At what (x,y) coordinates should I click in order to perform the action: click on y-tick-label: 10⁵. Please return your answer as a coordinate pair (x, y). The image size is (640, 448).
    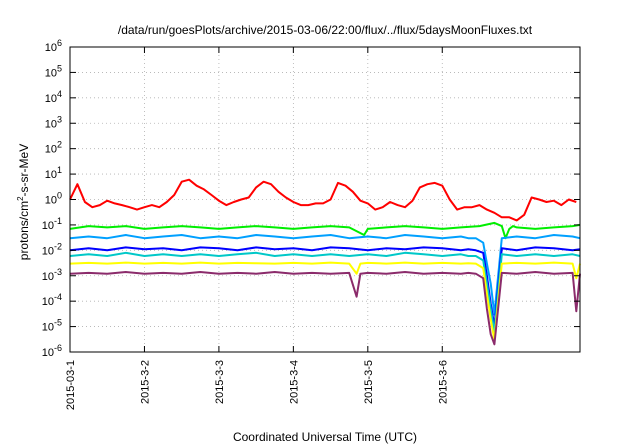
    Looking at the image, I should click on (53, 71).